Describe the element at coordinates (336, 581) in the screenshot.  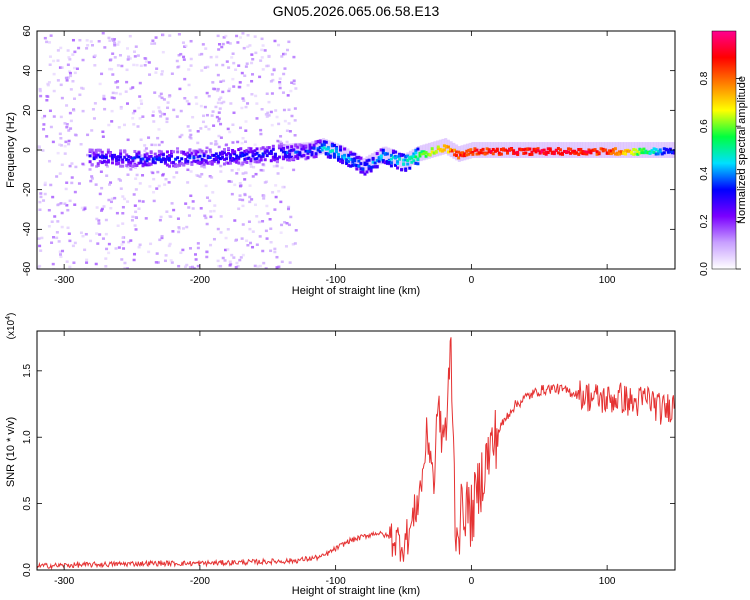
I see `snr-x-tick-label: -100` at that location.